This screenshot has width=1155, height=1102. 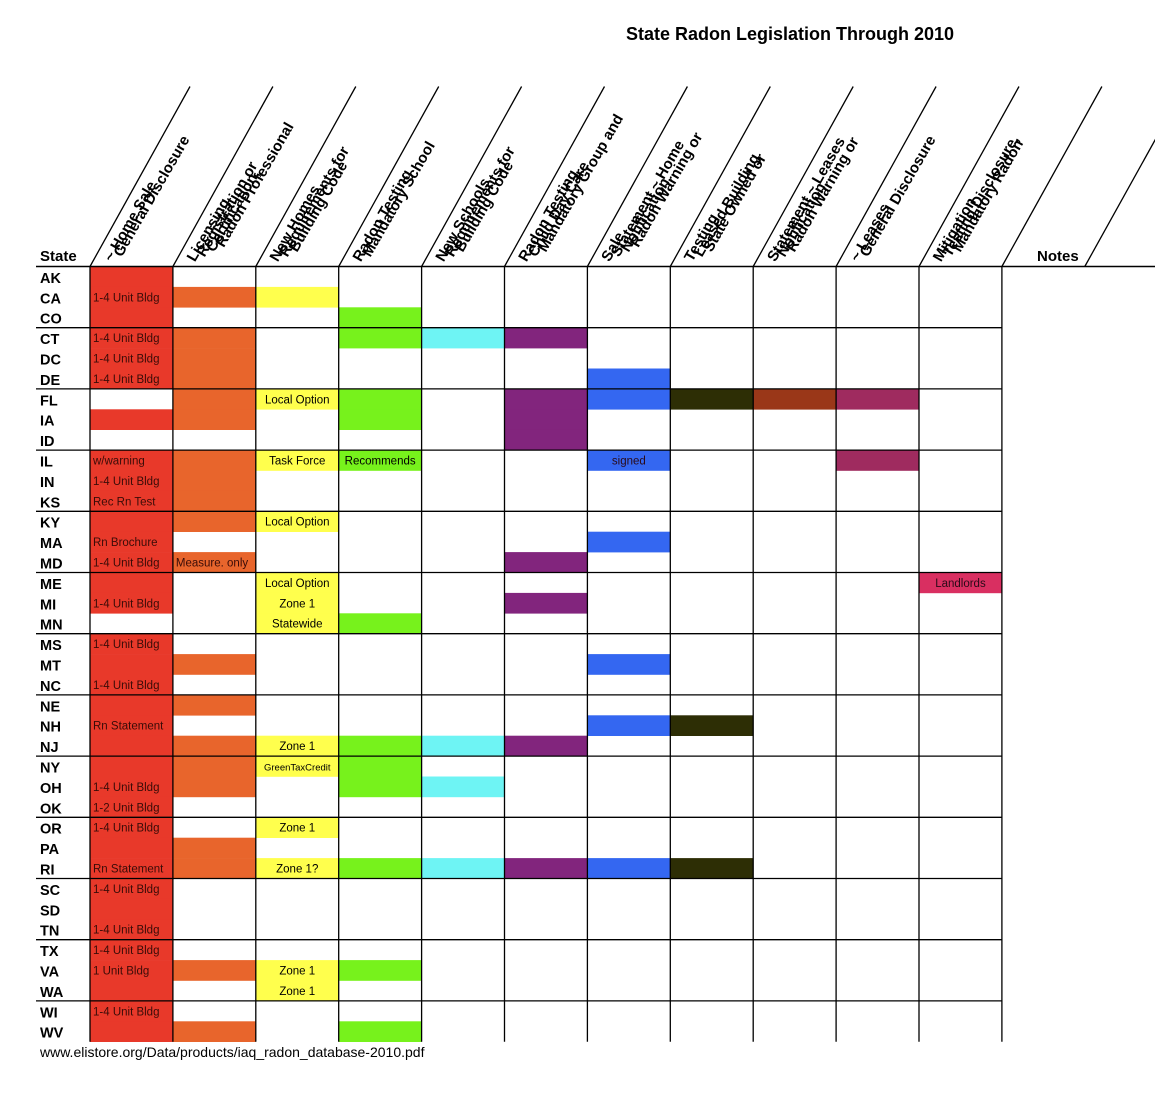 What do you see at coordinates (48, 605) in the screenshot?
I see `state-mi: MI` at bounding box center [48, 605].